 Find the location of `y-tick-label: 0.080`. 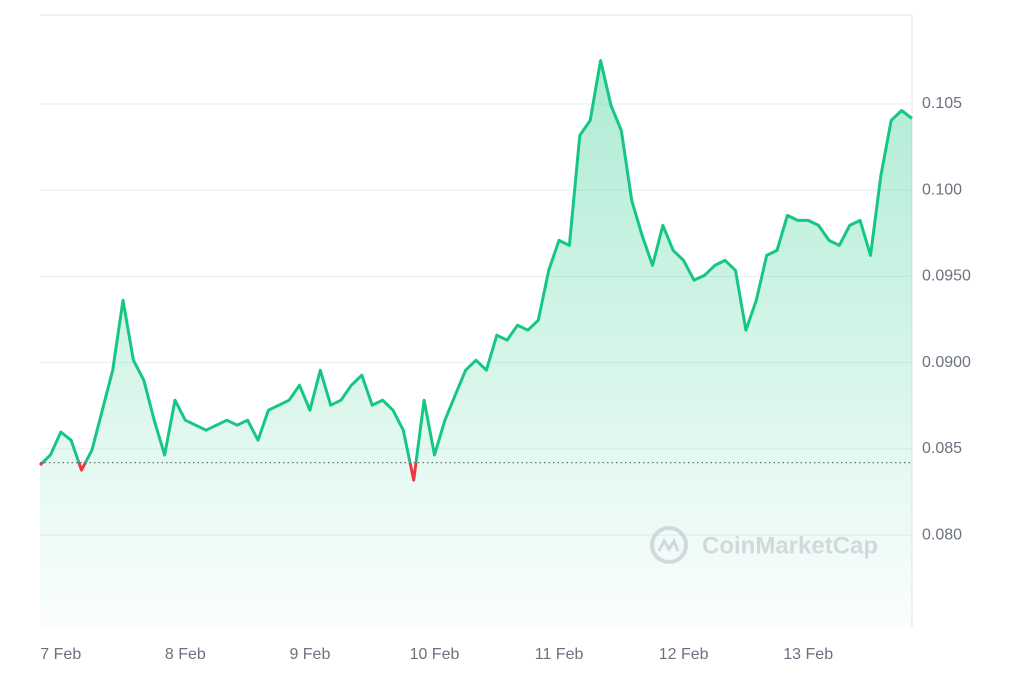

y-tick-label: 0.080 is located at coordinates (942, 534).